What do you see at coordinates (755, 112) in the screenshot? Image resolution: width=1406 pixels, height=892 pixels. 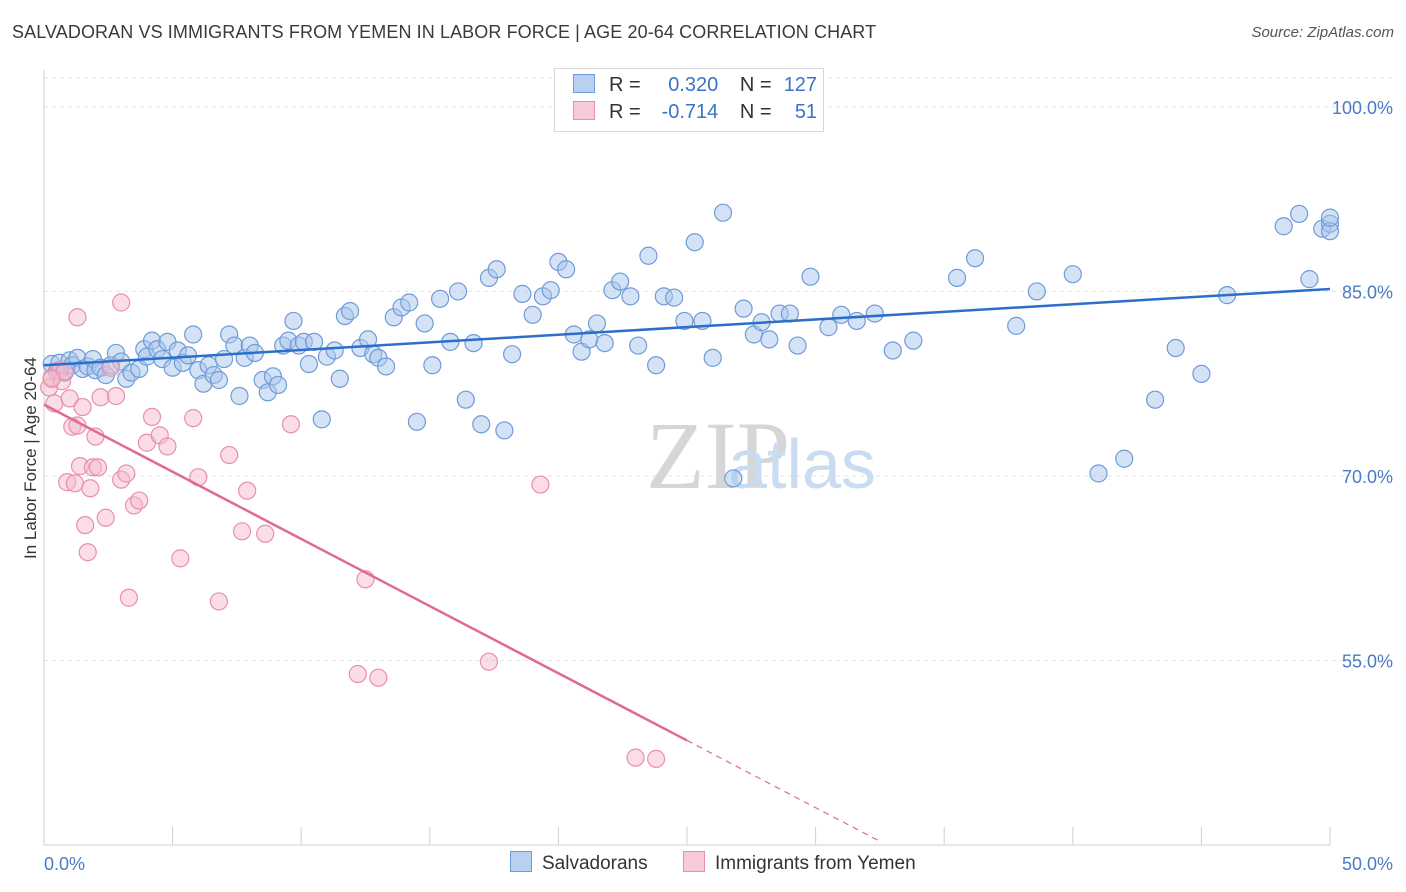 I see `legend-n-label: N =` at bounding box center [755, 112].